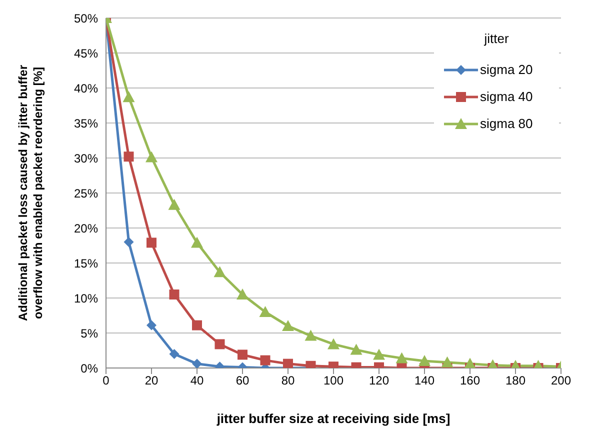 The image size is (589, 446). I want to click on y-tick-label: 20%, so click(86, 228).